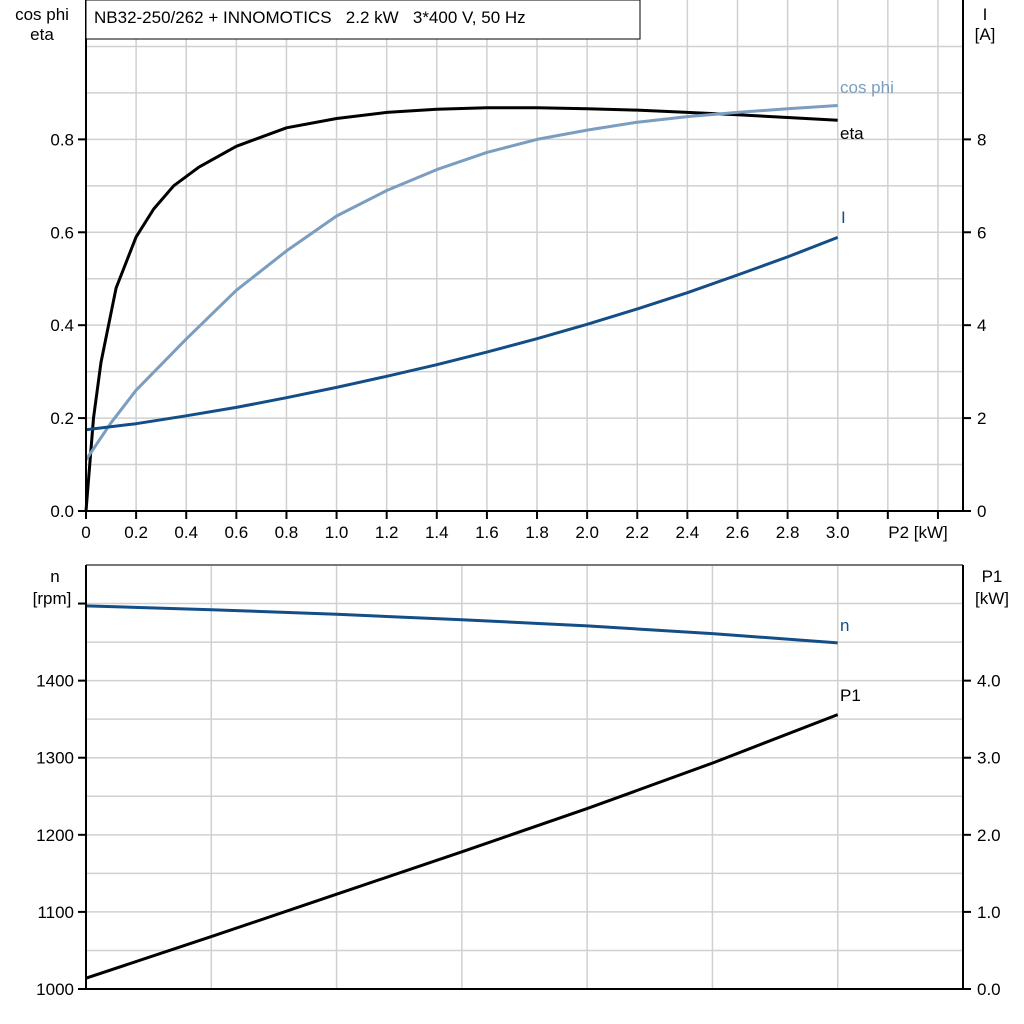 The height and width of the screenshot is (1024, 1024). Describe the element at coordinates (981, 139) in the screenshot. I see `y-right-tick-label: 8` at that location.